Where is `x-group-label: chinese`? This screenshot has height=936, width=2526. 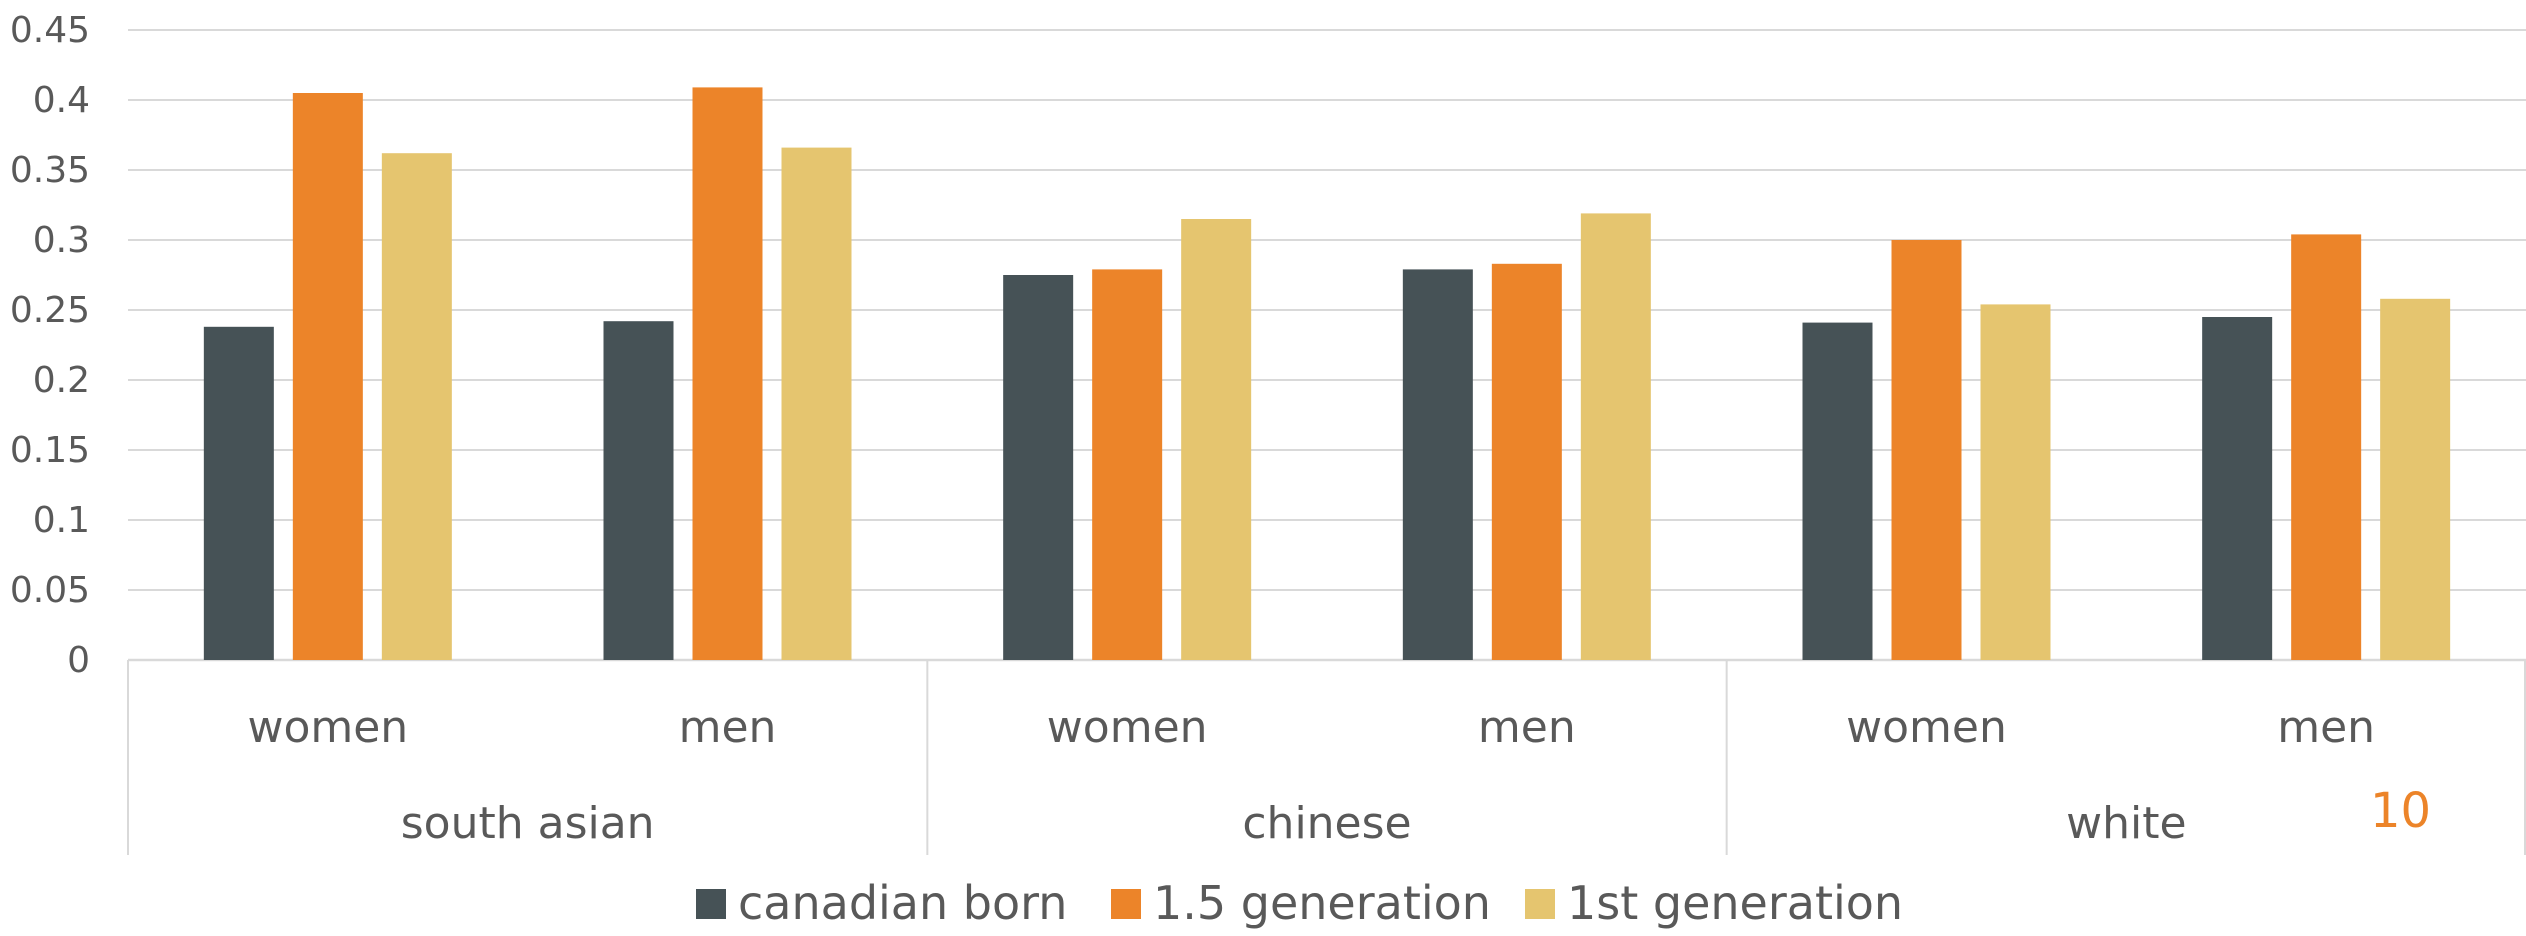 x-group-label: chinese is located at coordinates (1326, 823).